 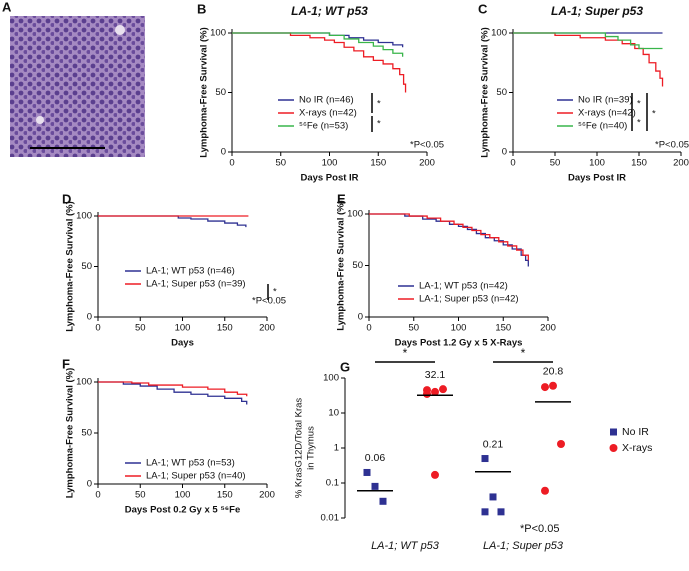 What do you see at coordinates (493, 444) in the screenshot?
I see `mean-label: 0.21` at bounding box center [493, 444].